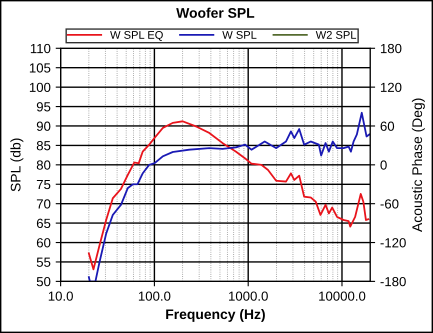 This screenshot has height=333, width=433. I want to click on y-tick-label: 55, so click(43, 262).